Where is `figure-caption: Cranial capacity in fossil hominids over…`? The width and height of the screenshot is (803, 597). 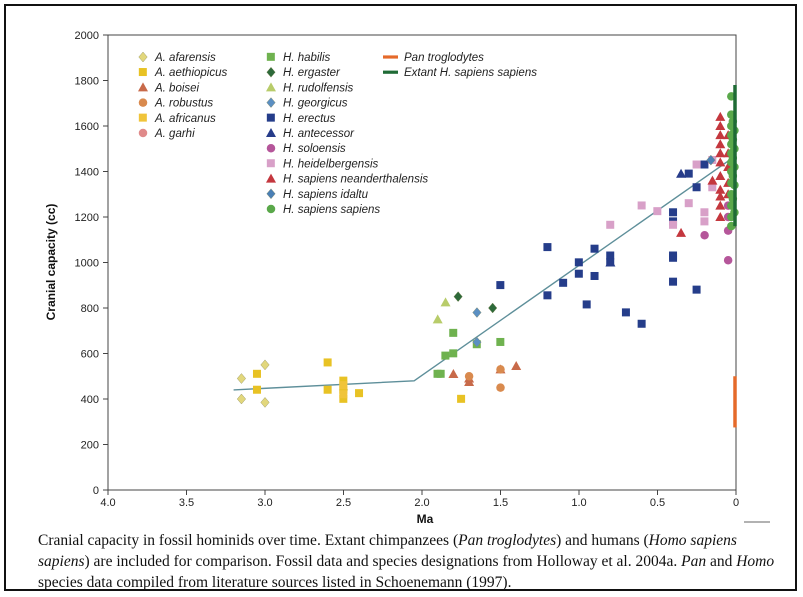 figure-caption: Cranial capacity in fossil hominids over… is located at coordinates (406, 561).